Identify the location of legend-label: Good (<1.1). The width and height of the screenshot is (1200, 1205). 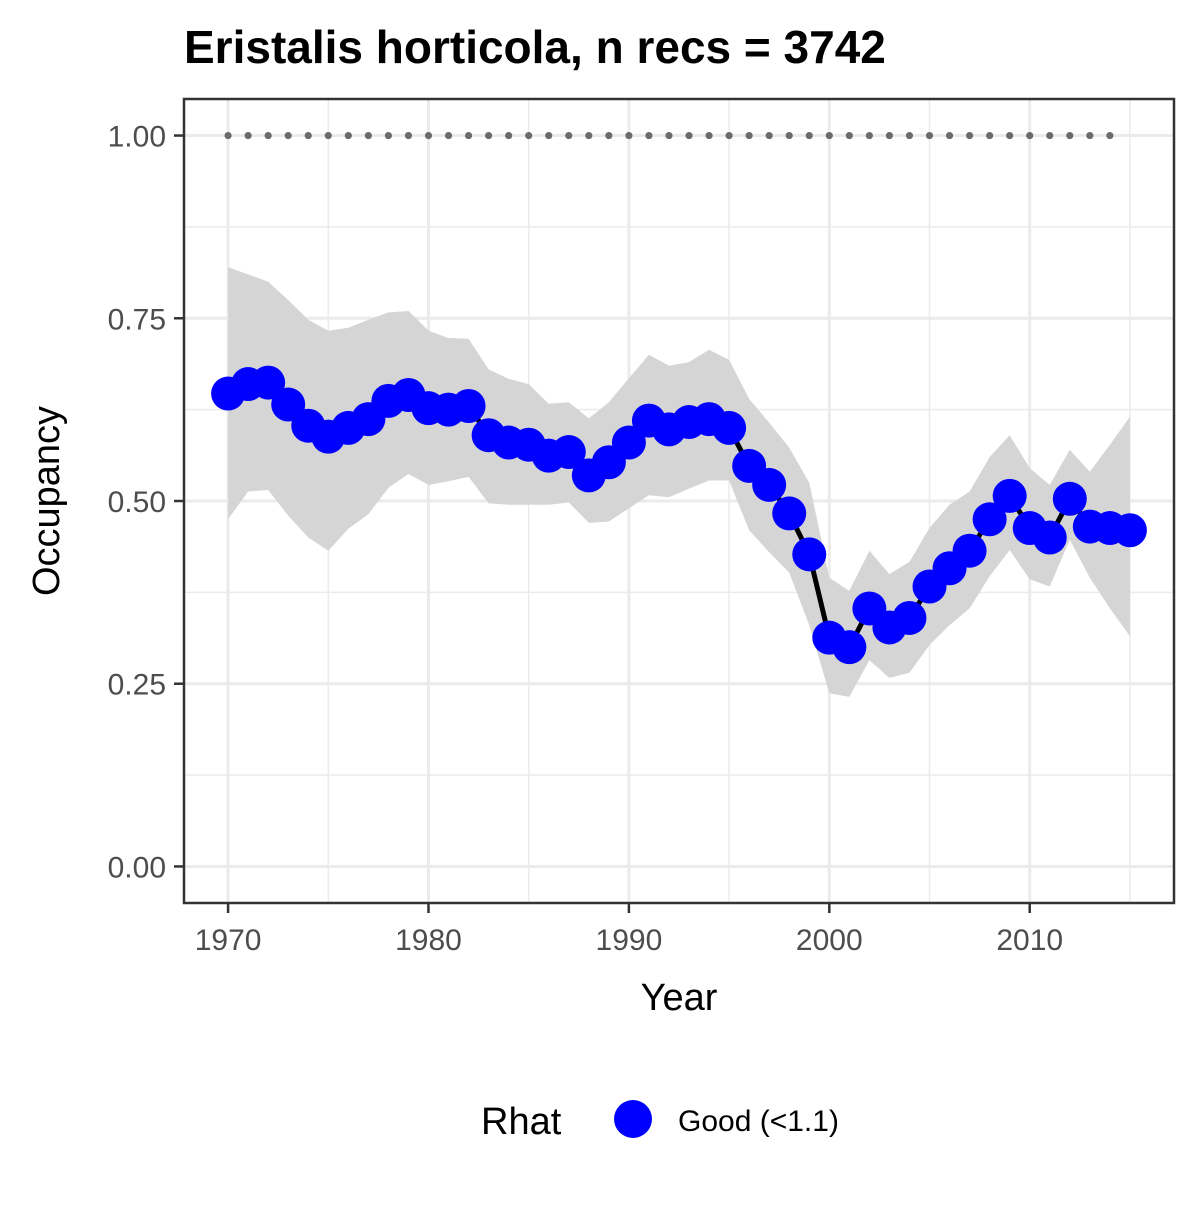
(758, 1121).